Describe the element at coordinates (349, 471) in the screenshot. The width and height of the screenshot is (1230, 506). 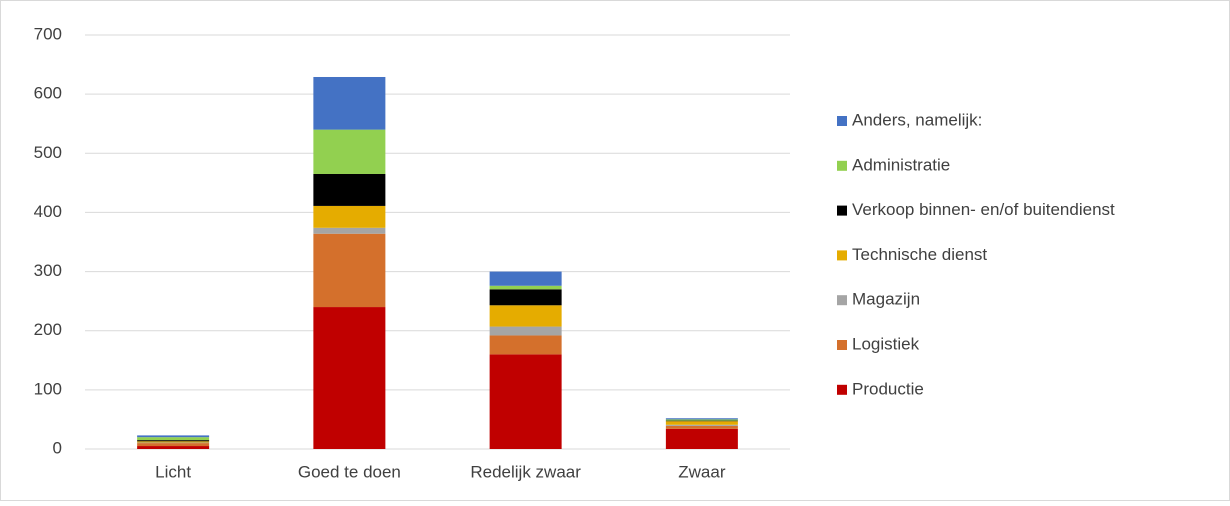
I see `x-tick-label: Goed te doen` at that location.